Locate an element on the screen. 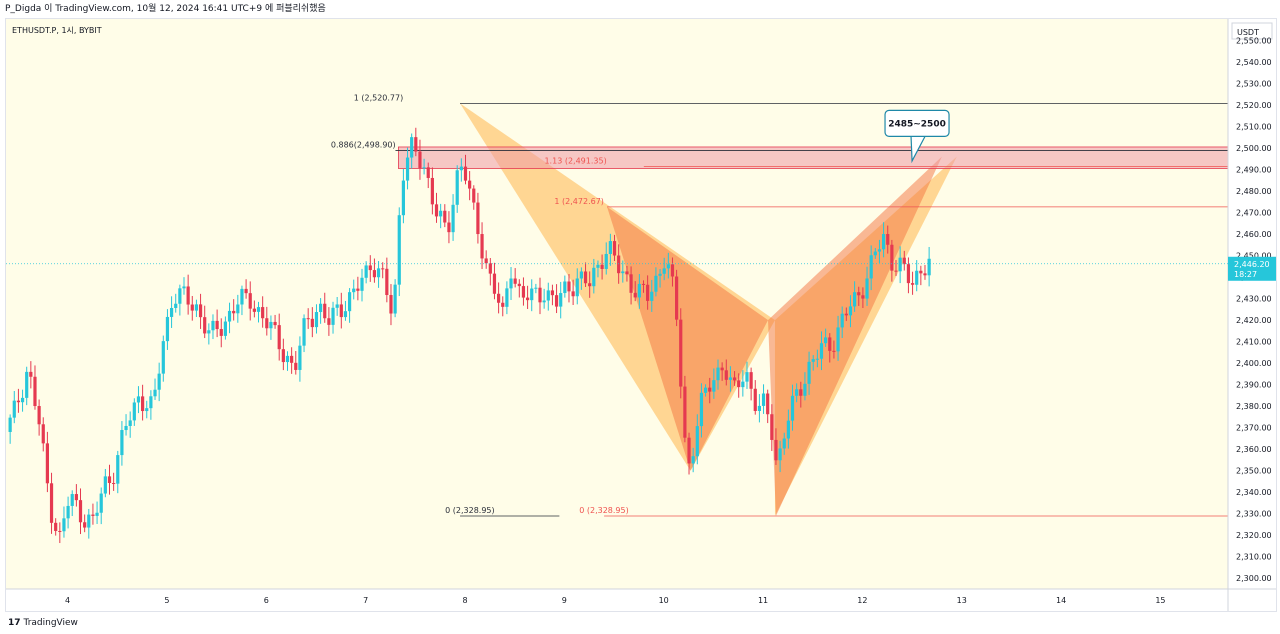  y-tick-label: 2,400.00 is located at coordinates (1254, 363).